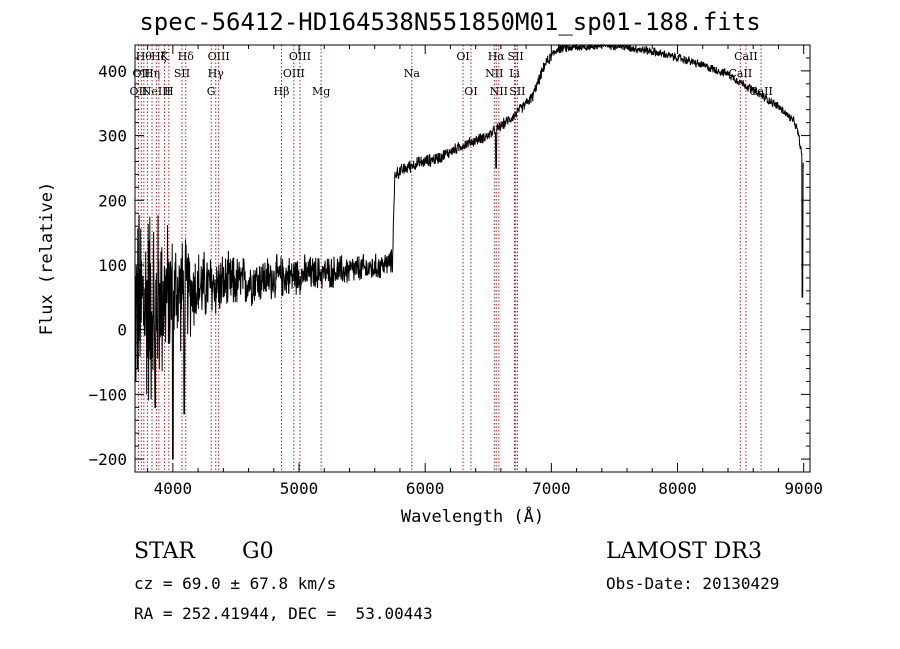 This screenshot has height=649, width=900. Describe the element at coordinates (112, 136) in the screenshot. I see `y-tick-label: 300` at that location.